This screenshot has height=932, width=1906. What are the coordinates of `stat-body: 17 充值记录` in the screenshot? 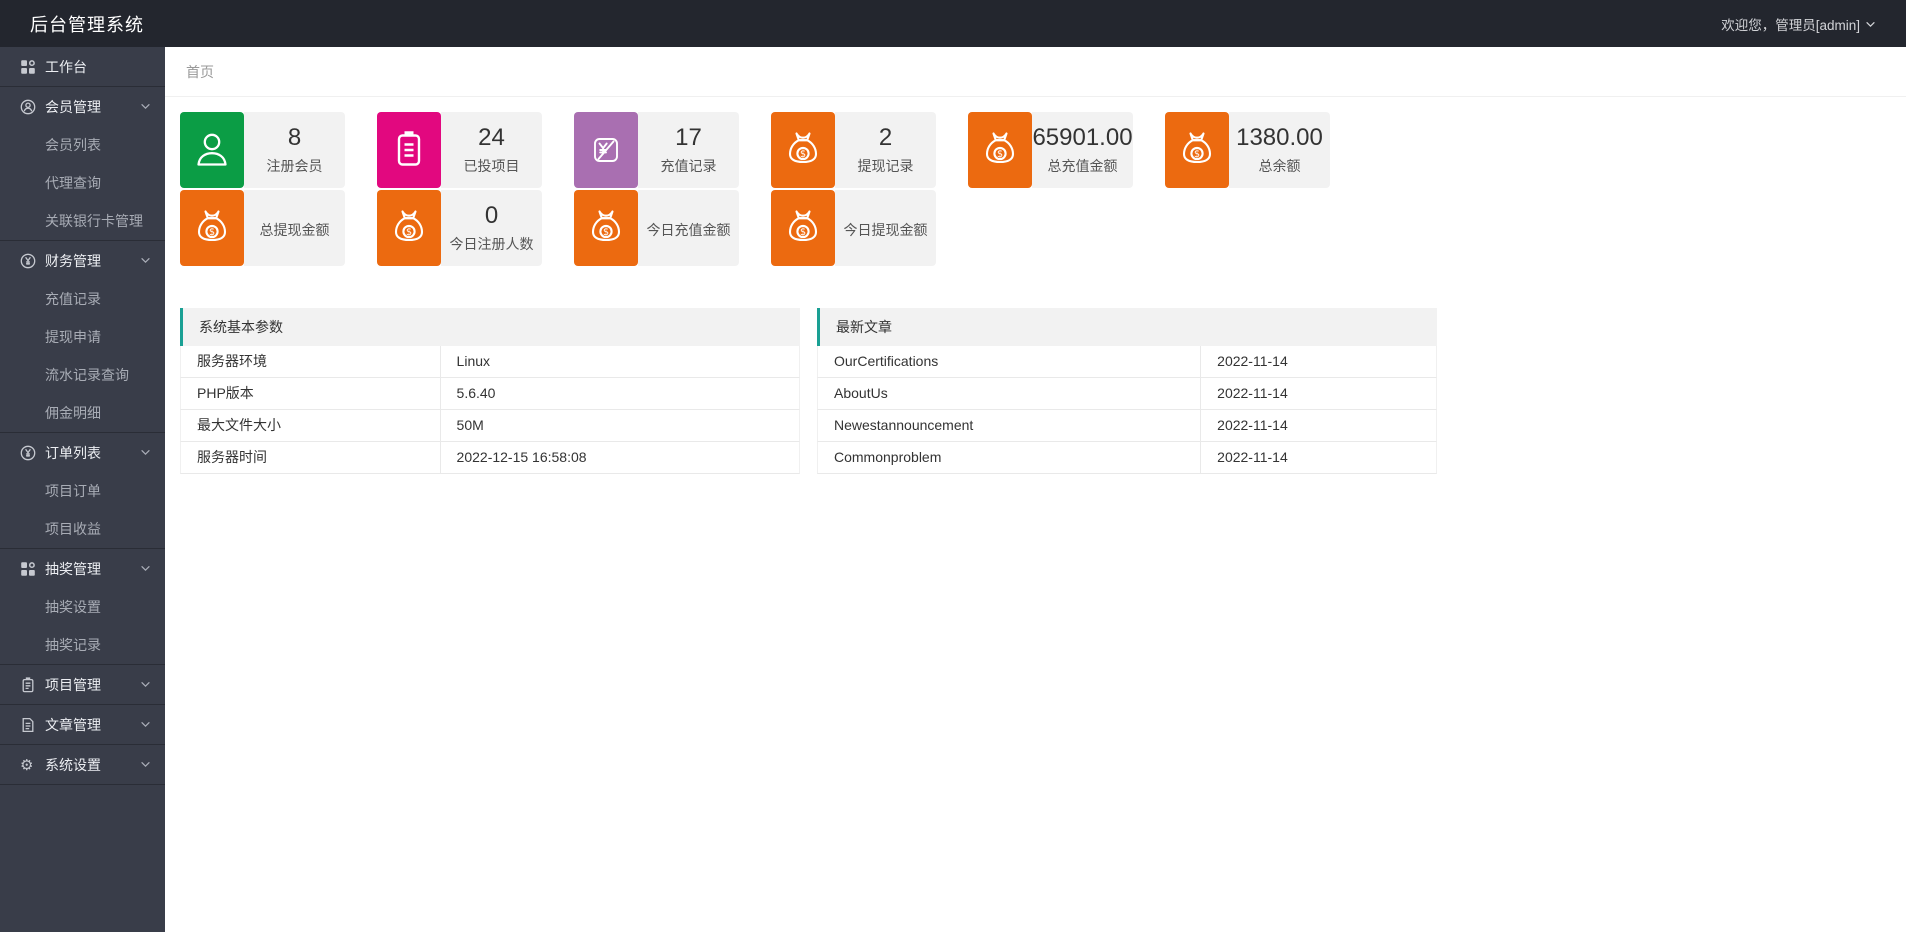 It's located at (688, 150).